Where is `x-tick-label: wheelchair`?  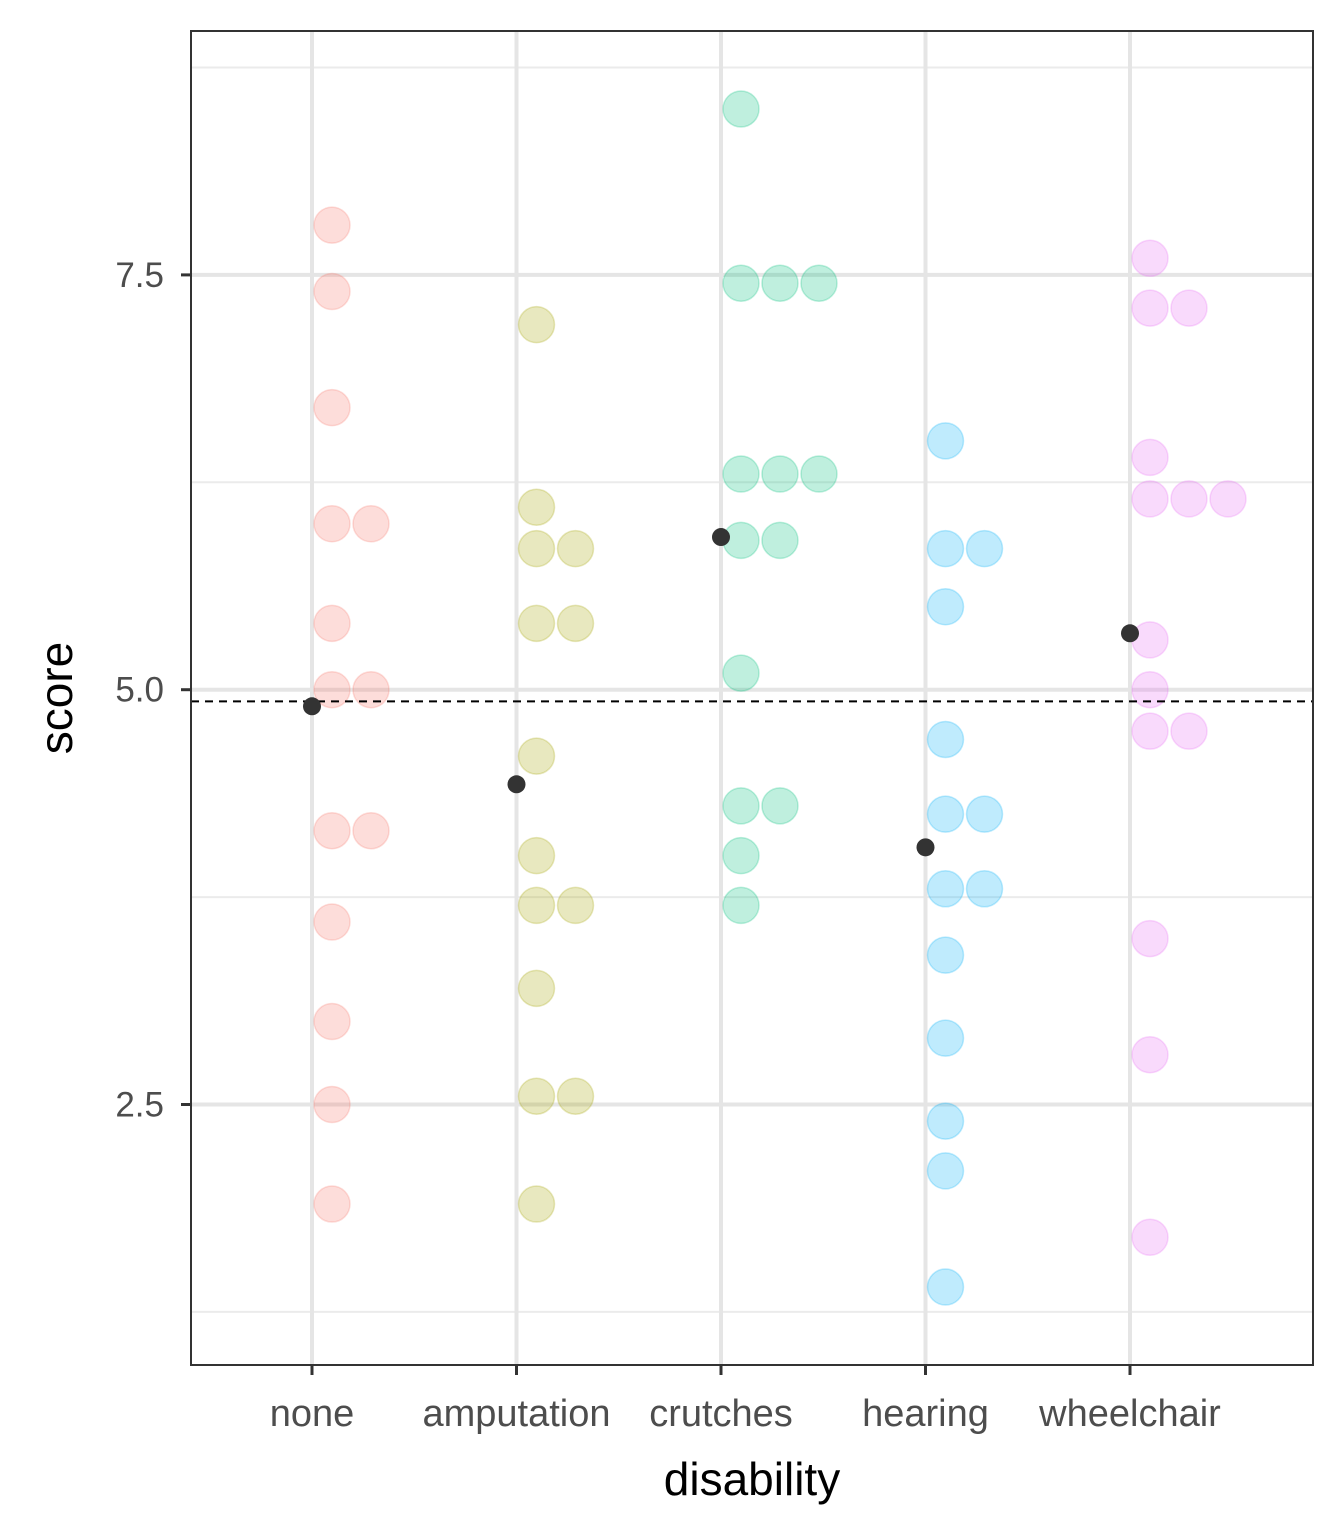 x-tick-label: wheelchair is located at coordinates (1129, 1414).